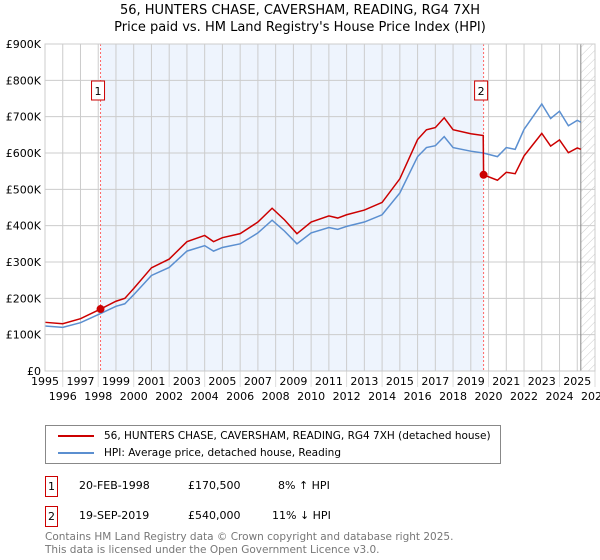  I want to click on x-tick-label: 2008, so click(276, 396).